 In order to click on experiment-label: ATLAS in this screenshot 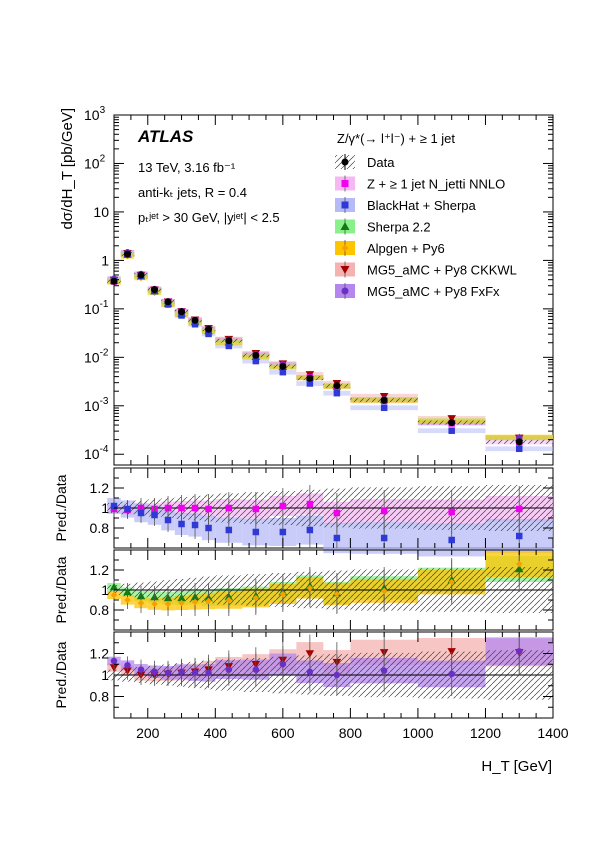, I will do `click(165, 136)`.